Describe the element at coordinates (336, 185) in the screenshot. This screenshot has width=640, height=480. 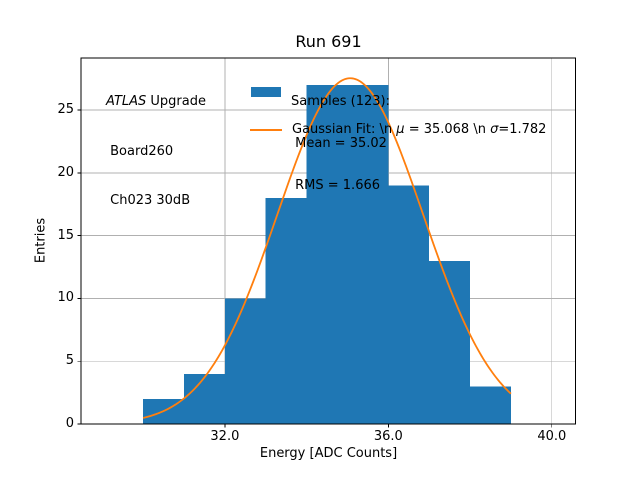
I see `legend-rms-line: RMS = 1.666` at that location.